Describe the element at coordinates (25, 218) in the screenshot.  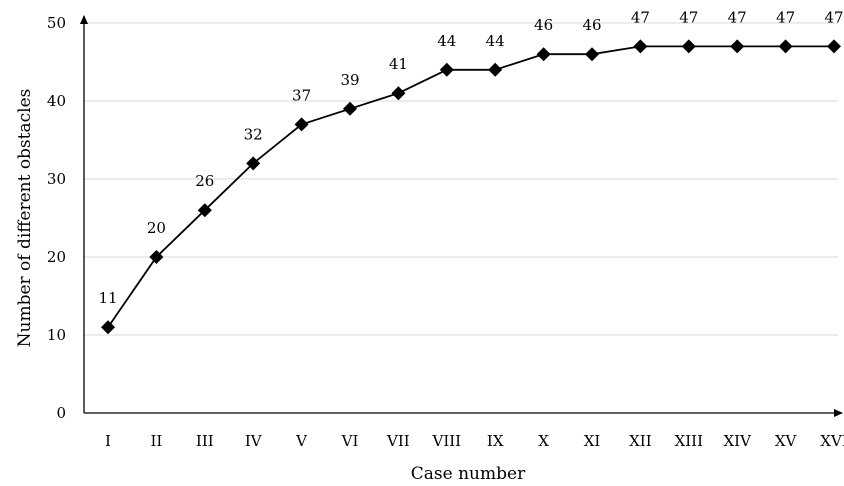
I see `y-axis-title: Number of different obstacles` at that location.